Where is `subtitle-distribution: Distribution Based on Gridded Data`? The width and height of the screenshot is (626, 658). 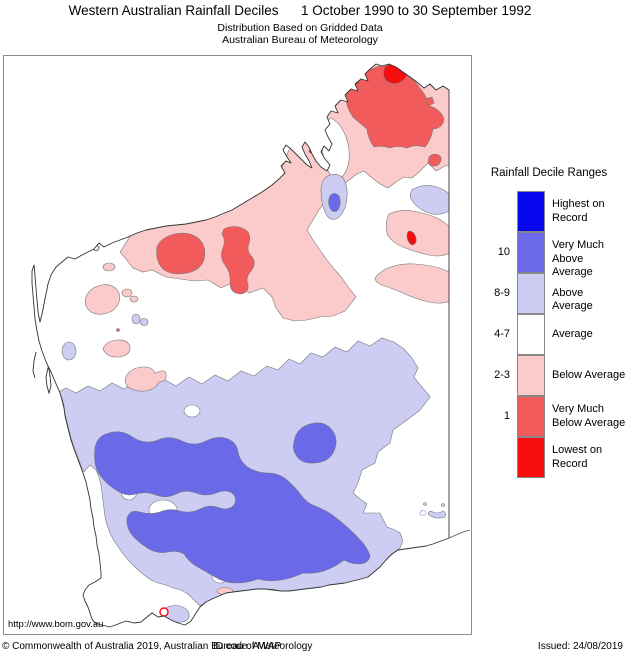 subtitle-distribution: Distribution Based on Gridded Data is located at coordinates (300, 28).